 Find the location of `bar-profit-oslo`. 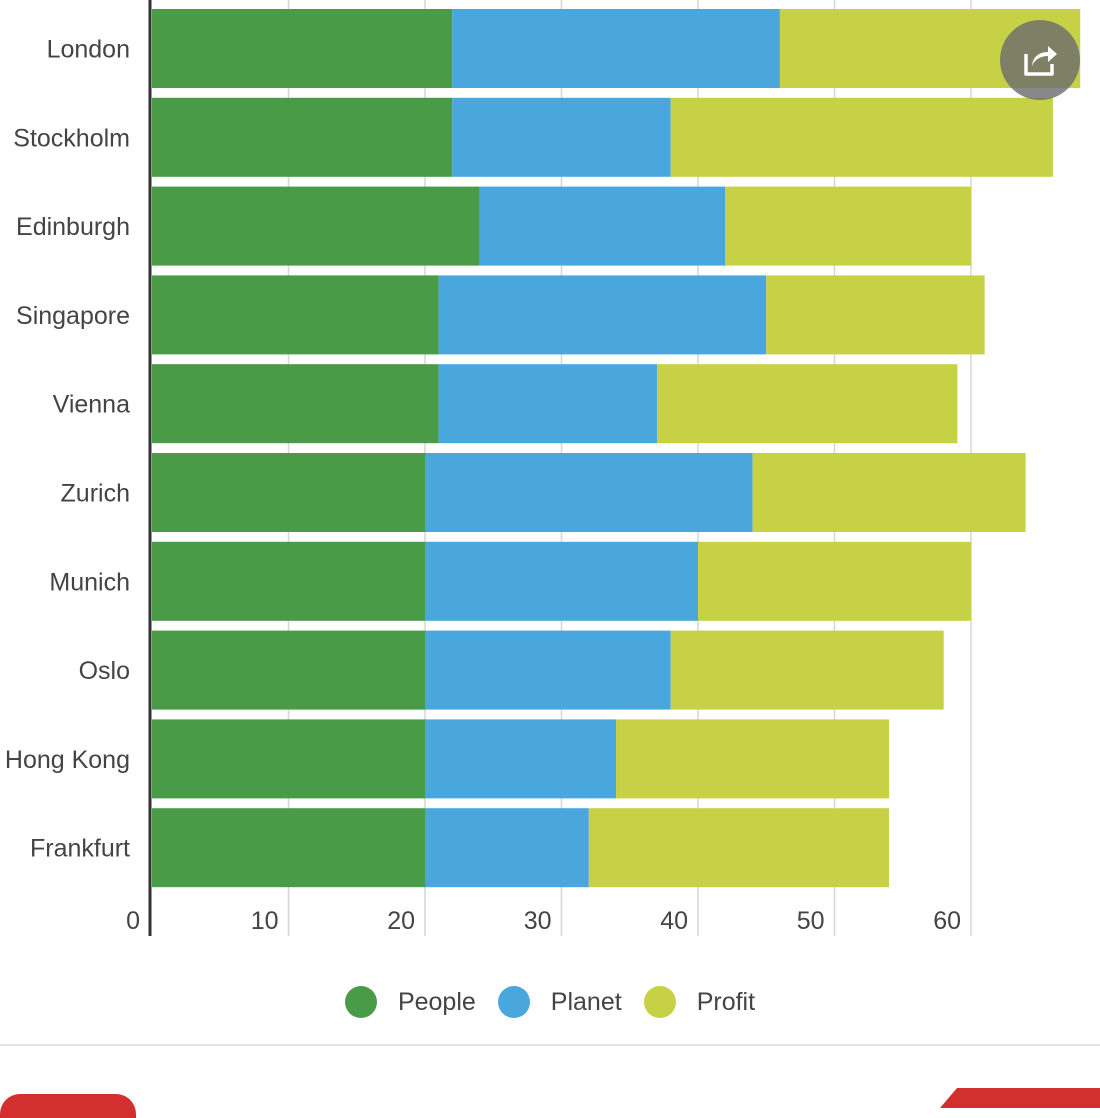

bar-profit-oslo is located at coordinates (807, 670).